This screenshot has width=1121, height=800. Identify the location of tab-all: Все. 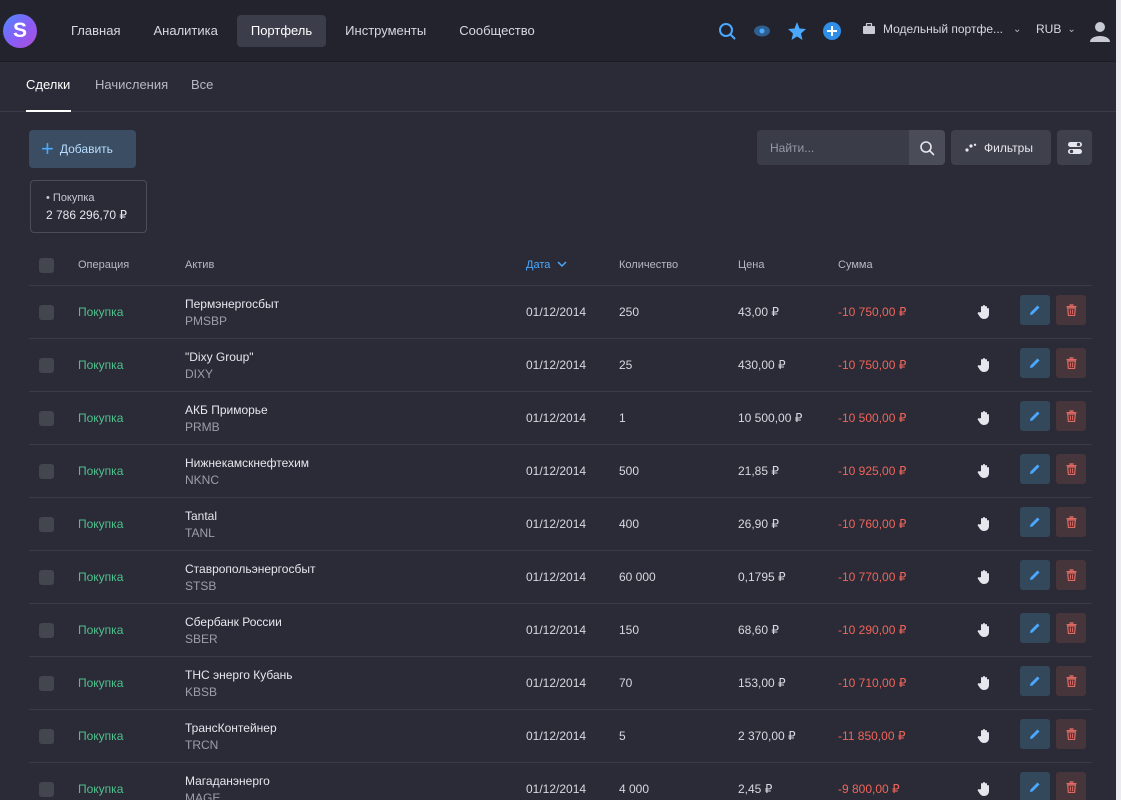
(202, 84).